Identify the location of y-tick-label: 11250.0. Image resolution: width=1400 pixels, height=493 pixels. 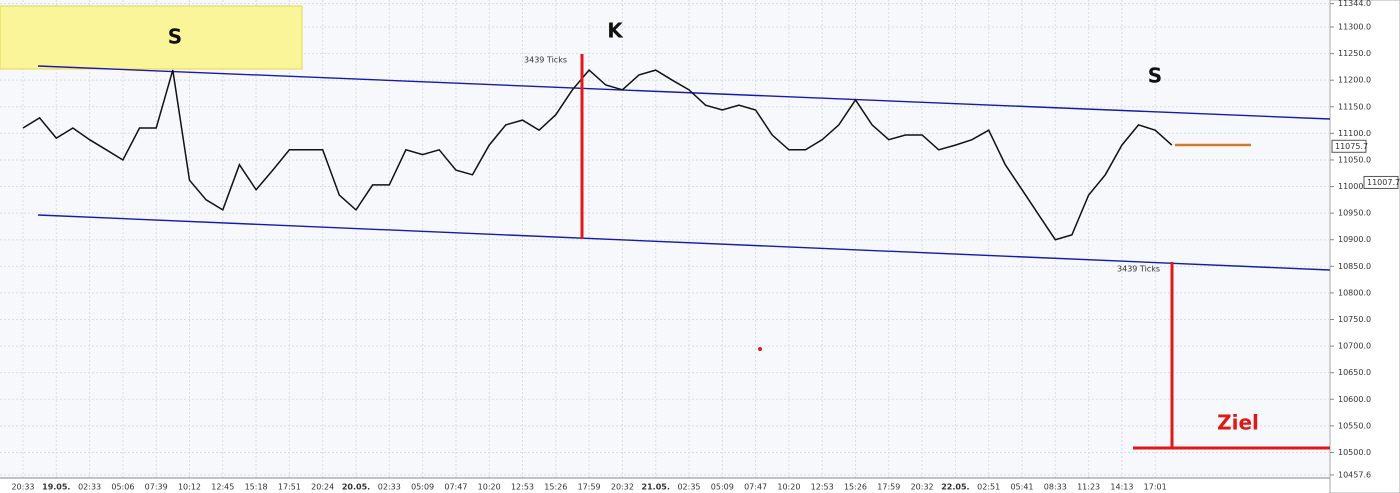
(1354, 53).